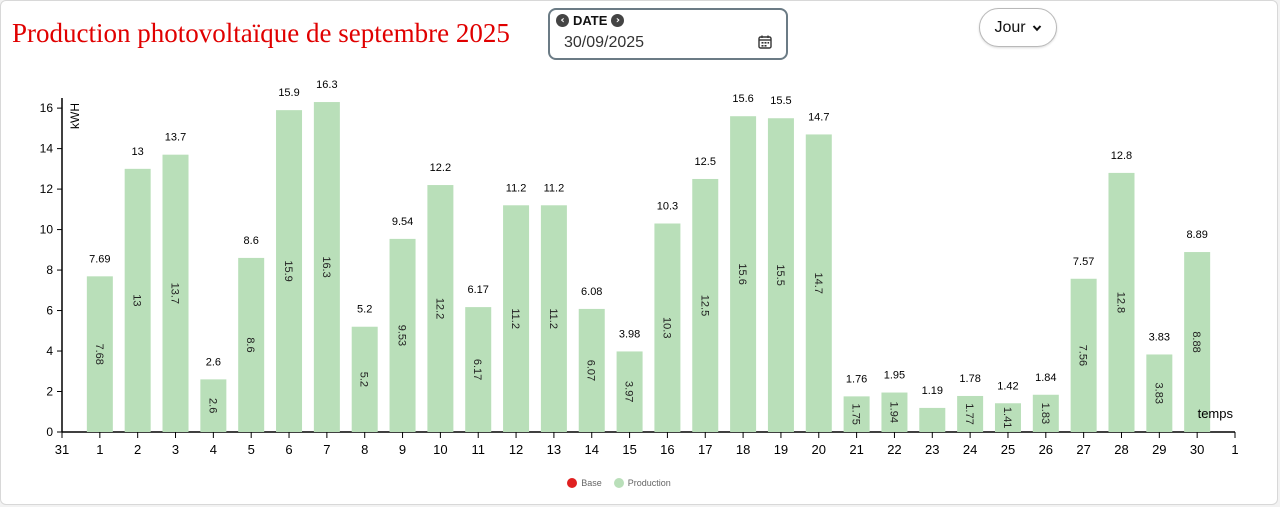  I want to click on data-label-inner-19: 15.5, so click(780, 274).